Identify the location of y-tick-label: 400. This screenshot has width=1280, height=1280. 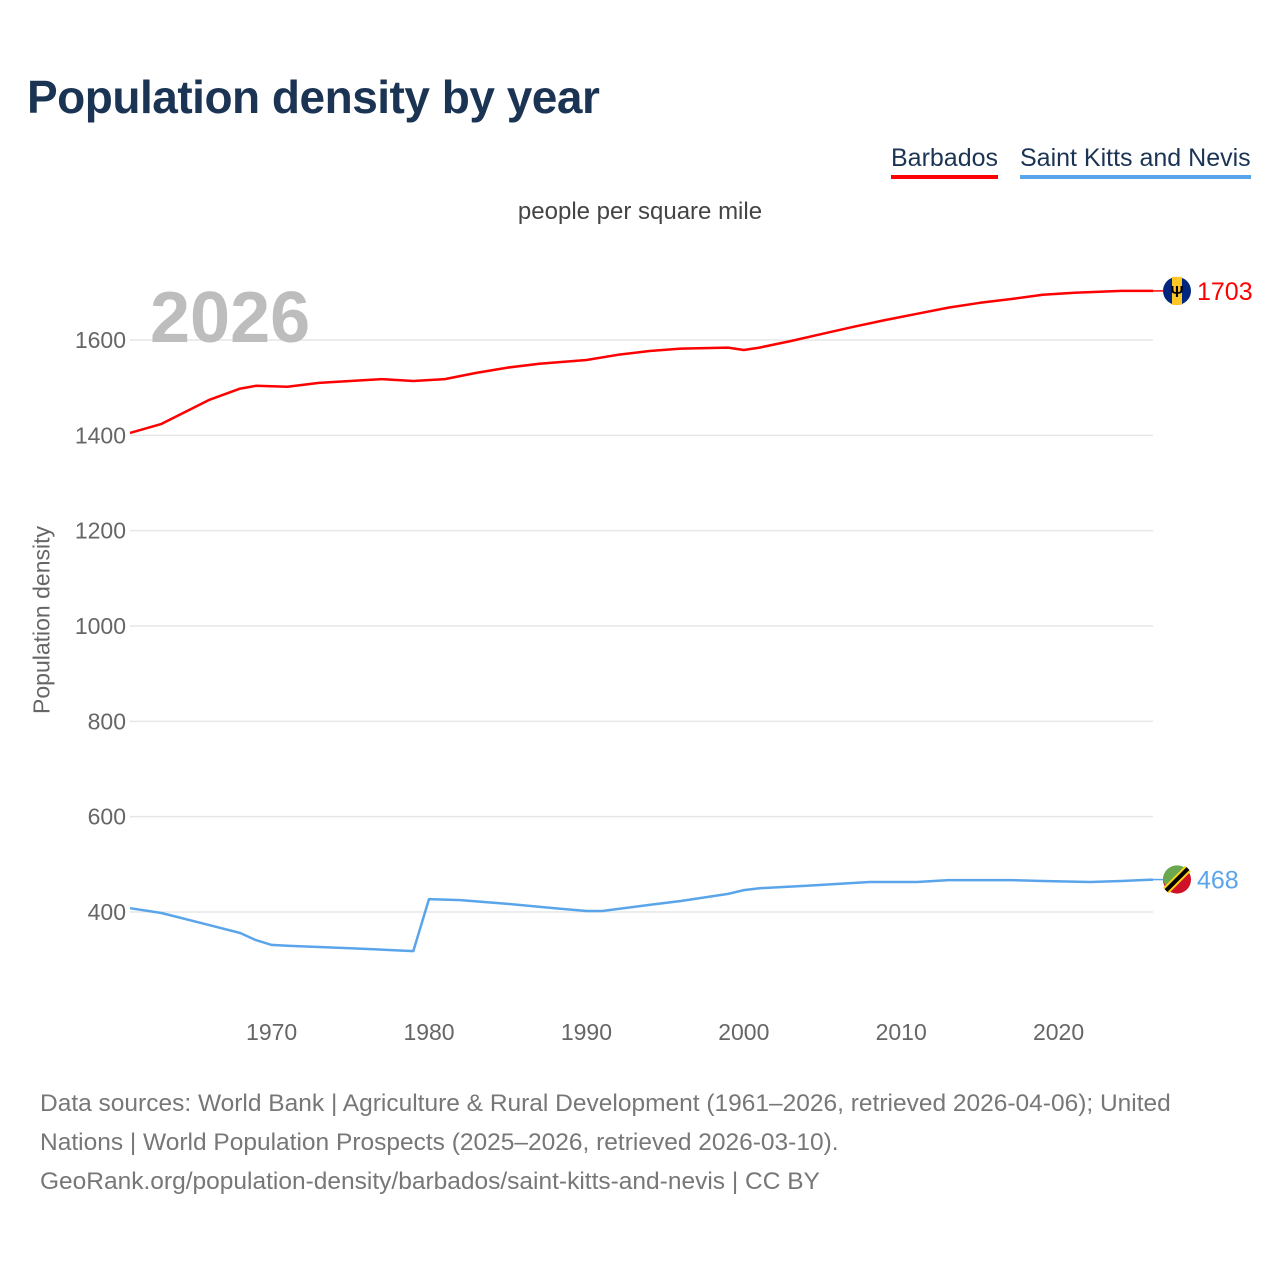
(107, 912).